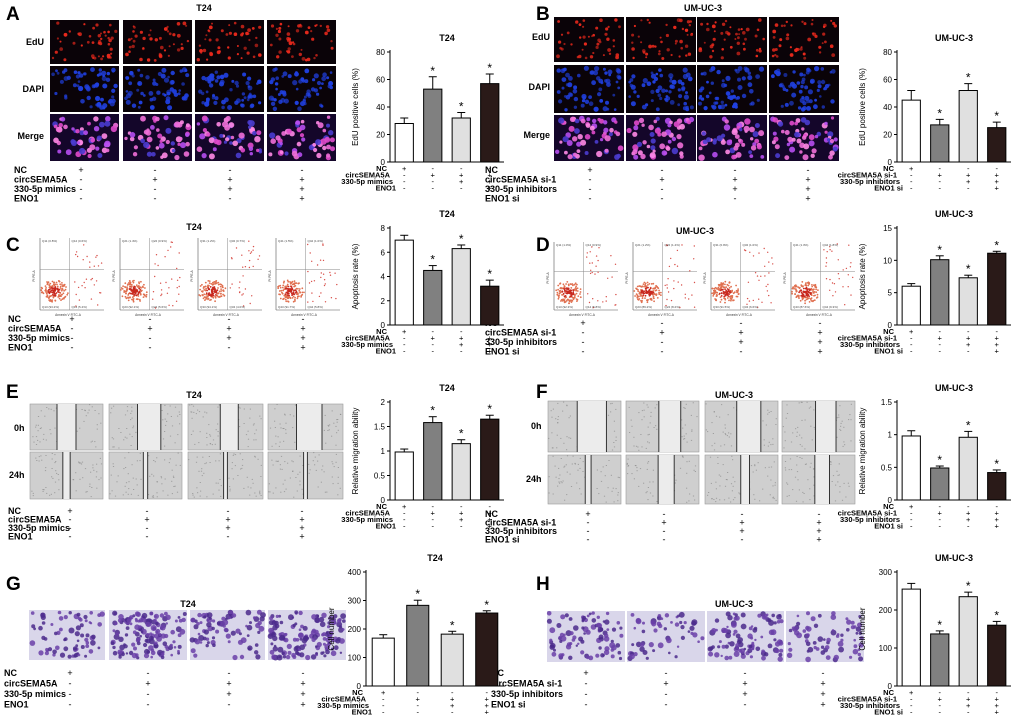 The height and width of the screenshot is (724, 1020). Describe the element at coordinates (304, 276) in the screenshot. I see `flow-plot-area` at that location.